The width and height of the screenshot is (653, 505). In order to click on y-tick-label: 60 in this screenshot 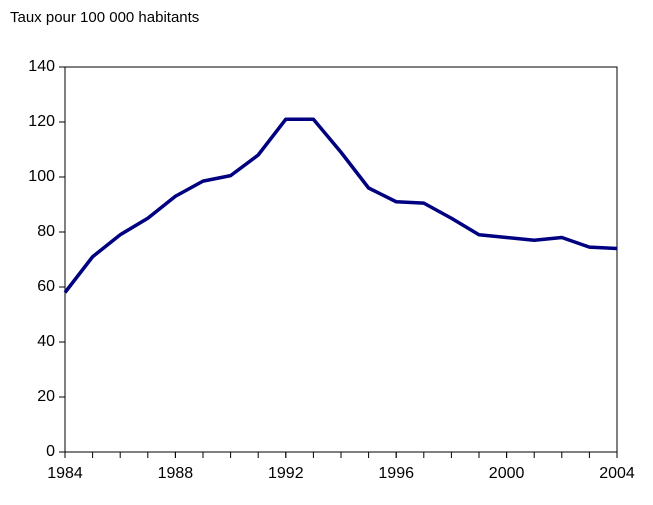, I will do `click(46, 286)`.